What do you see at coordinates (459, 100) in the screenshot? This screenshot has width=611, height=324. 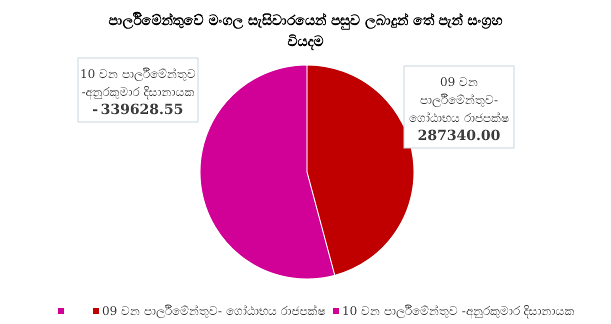 I see `slice-label: 09 වන පාර්ලිමේන්තුව- ගෝඨාභය රාජපක්ෂ` at bounding box center [459, 100].